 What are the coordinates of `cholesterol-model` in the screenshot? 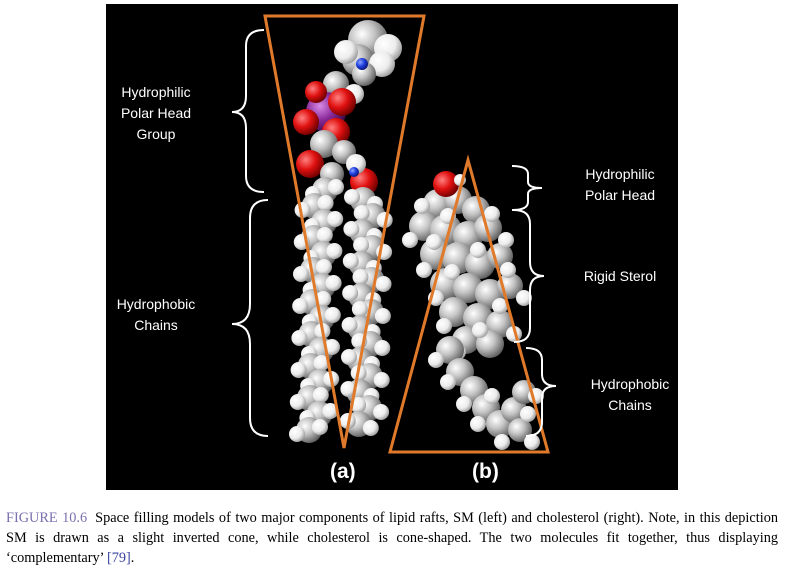 It's located at (473, 310).